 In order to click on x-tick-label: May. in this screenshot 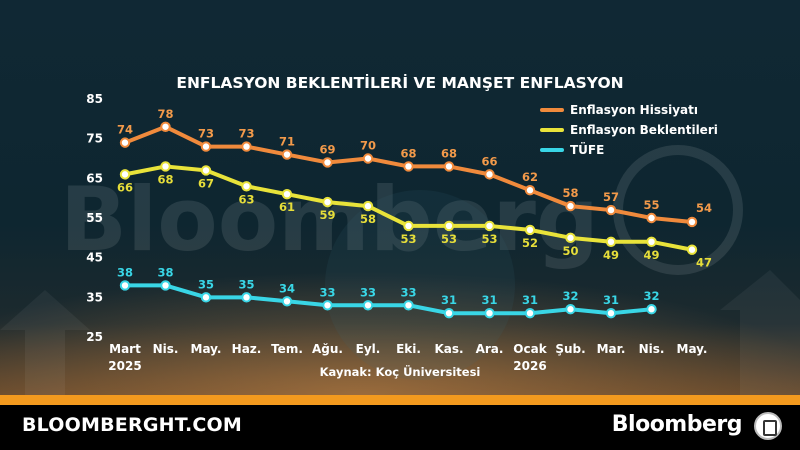, I will do `click(206, 349)`.